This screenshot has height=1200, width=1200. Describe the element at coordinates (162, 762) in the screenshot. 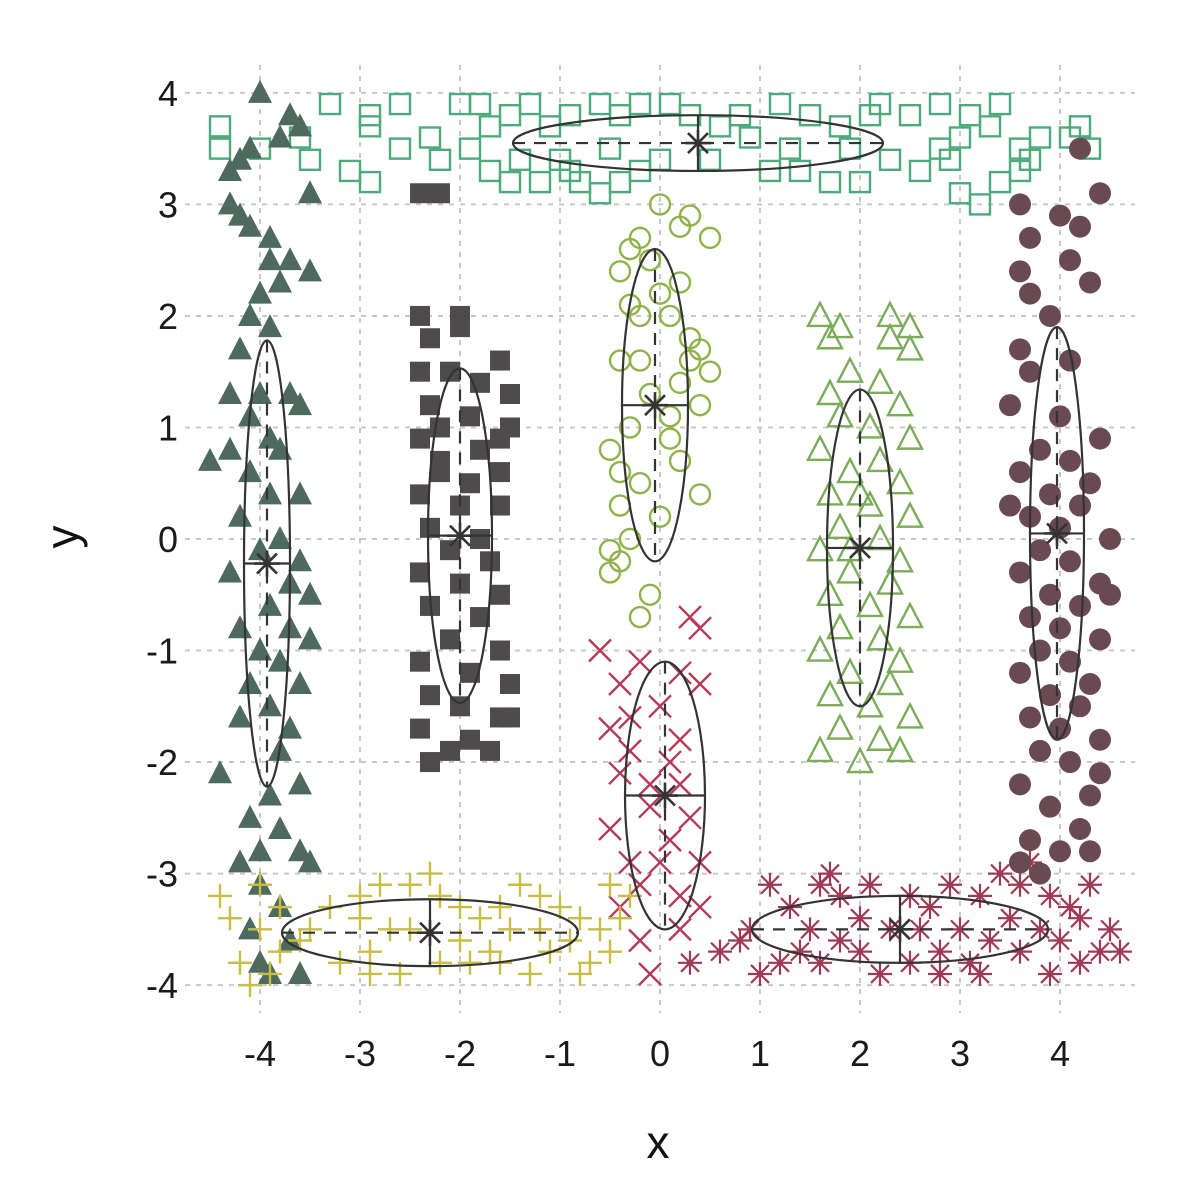

I see `y-tick-label: -2` at that location.